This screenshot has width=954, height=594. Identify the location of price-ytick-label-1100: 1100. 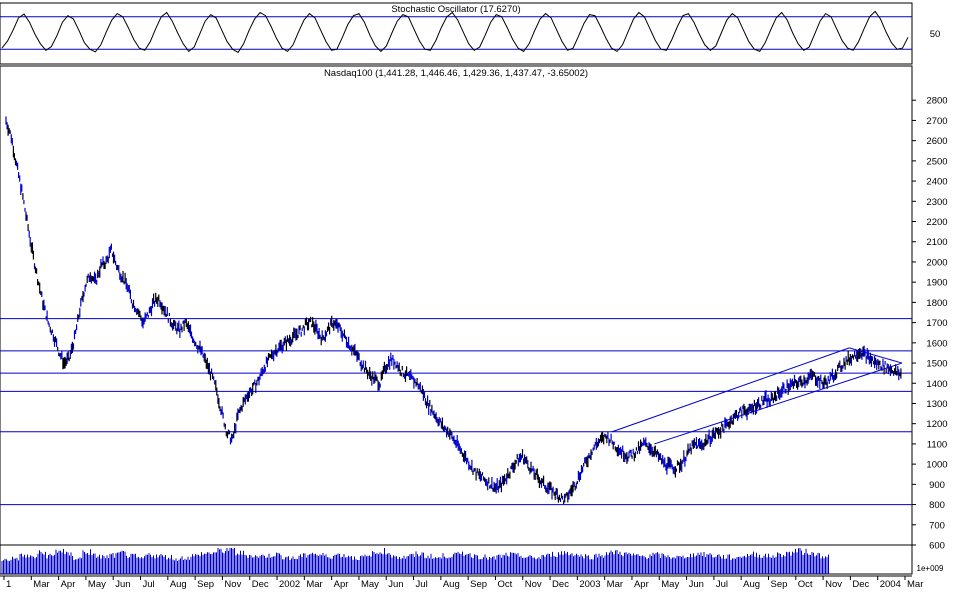
(937, 444).